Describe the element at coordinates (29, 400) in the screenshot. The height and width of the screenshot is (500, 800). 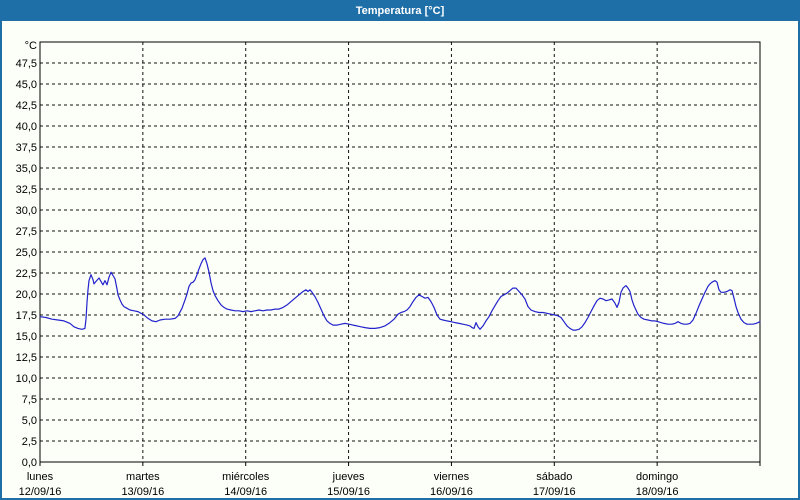
I see `y-tick-label: 7,5` at that location.